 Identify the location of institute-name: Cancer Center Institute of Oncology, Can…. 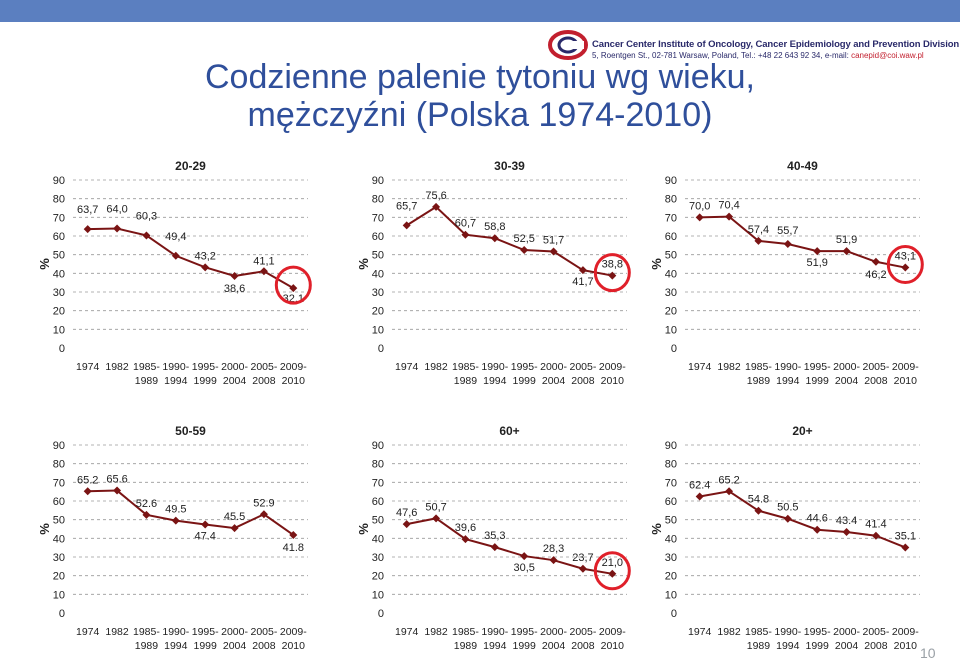
(776, 44).